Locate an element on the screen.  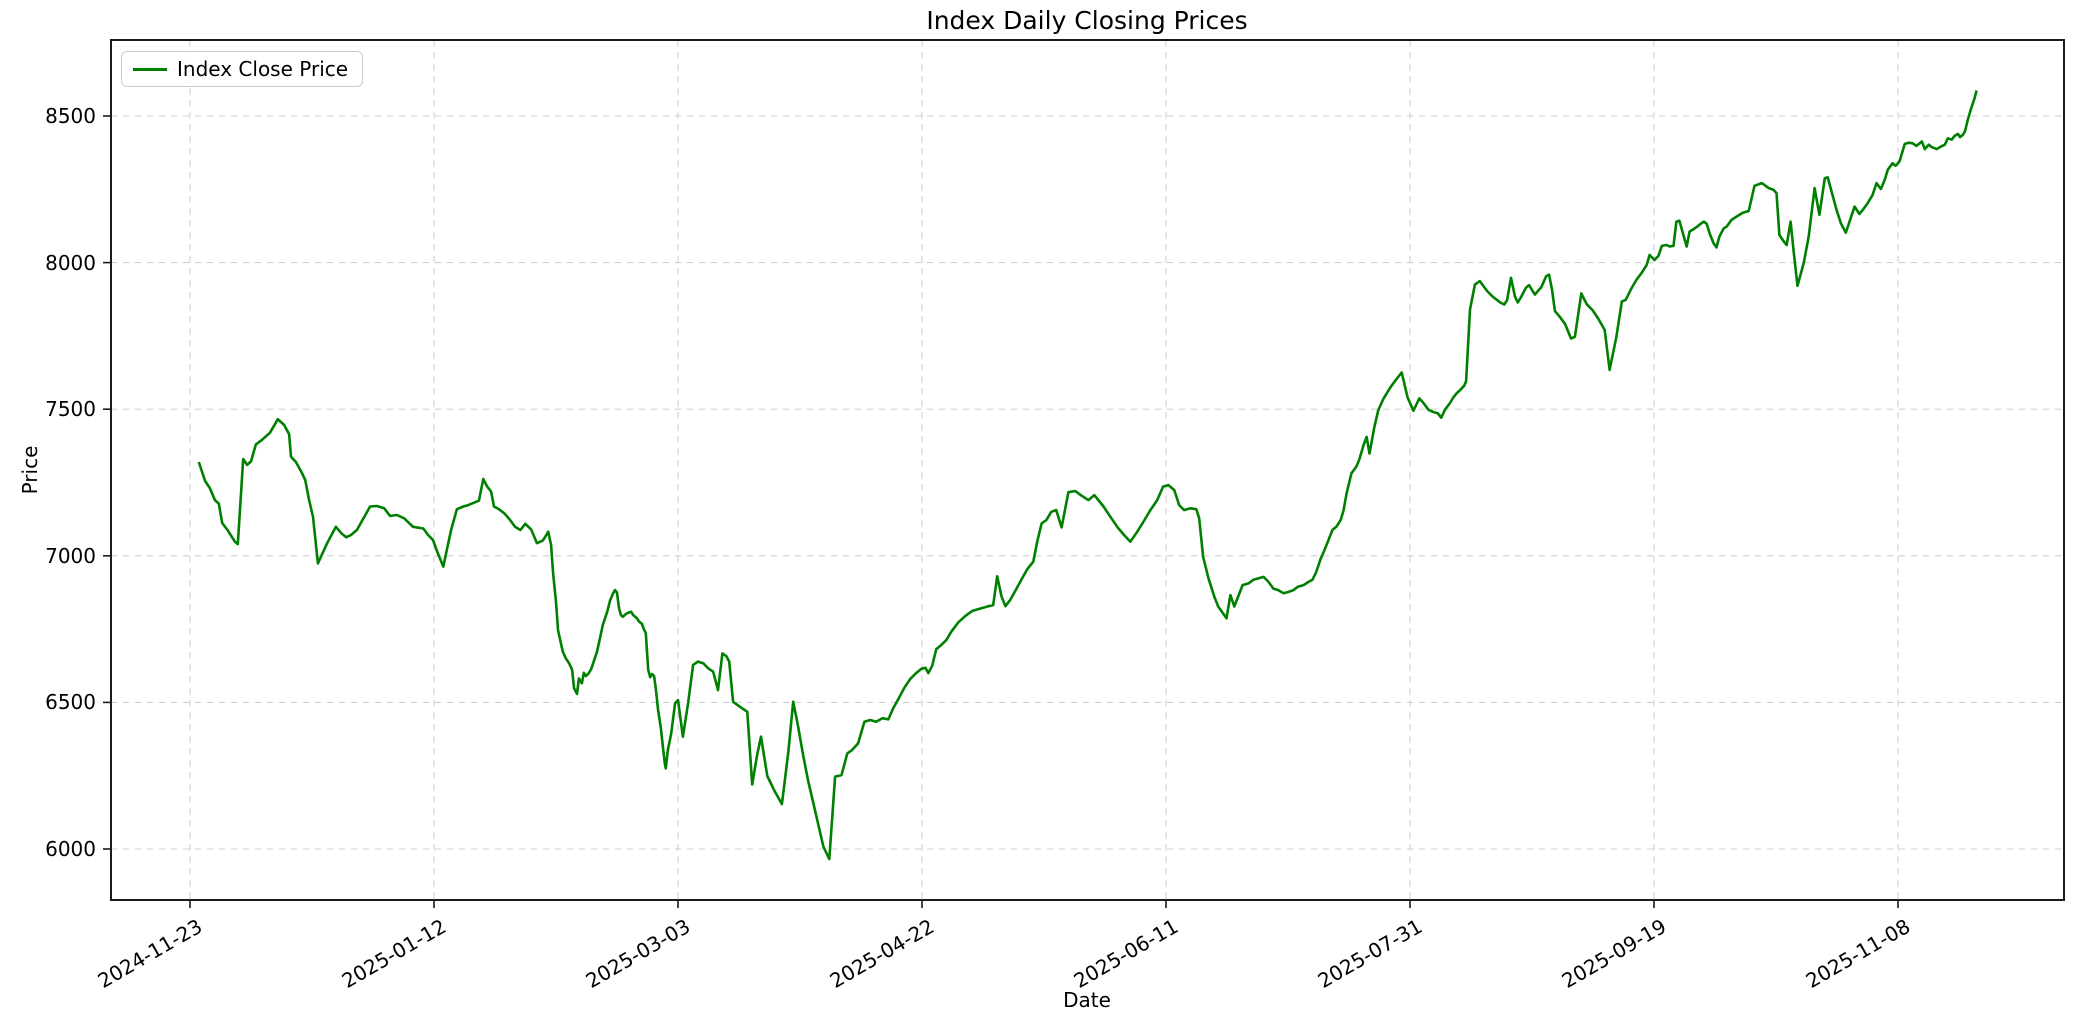
y-tick-label: 8500 is located at coordinates (70, 116).